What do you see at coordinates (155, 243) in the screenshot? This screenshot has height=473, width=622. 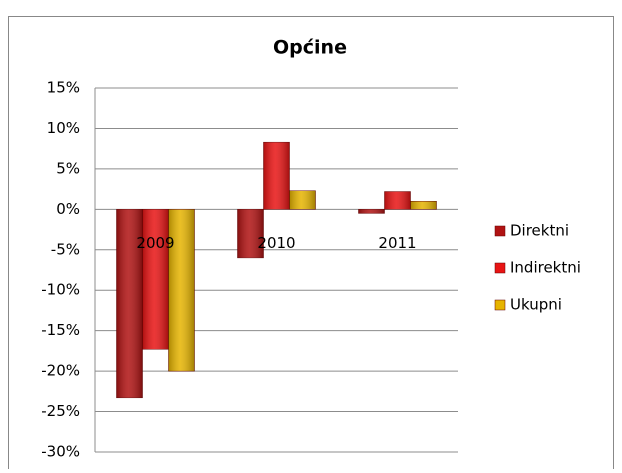 I see `x-tick-label: 2009` at bounding box center [155, 243].